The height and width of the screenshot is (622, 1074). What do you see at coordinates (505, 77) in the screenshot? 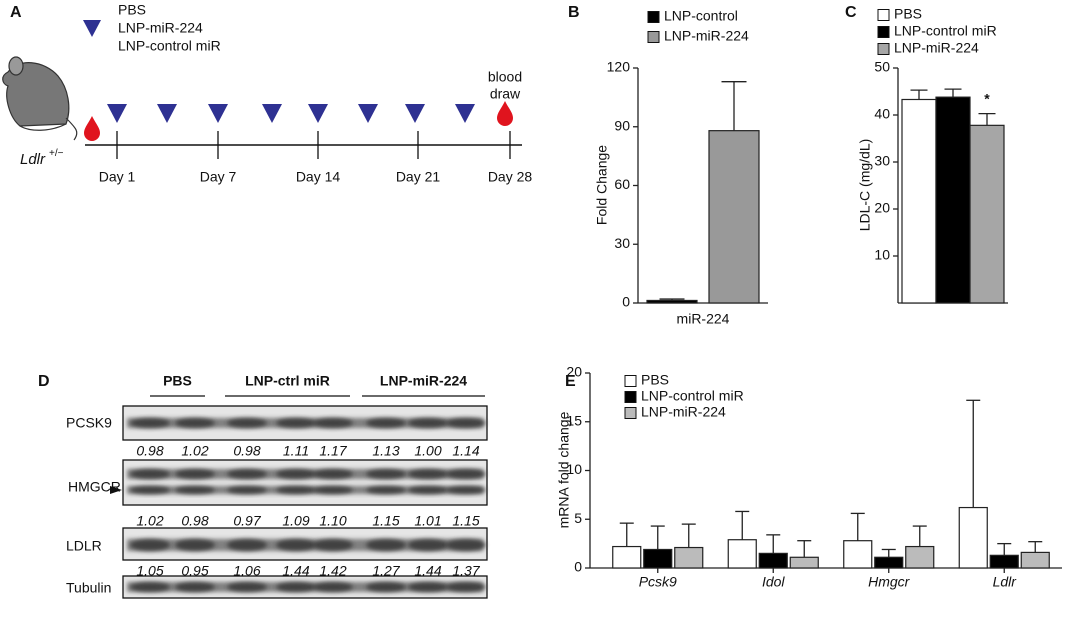
I see `blood-draw-label: blood` at bounding box center [505, 77].